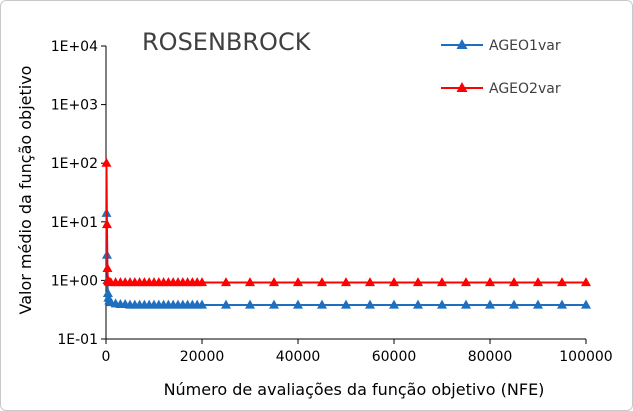 The height and width of the screenshot is (411, 633). I want to click on y-tick-label: 1E+04, so click(74, 47).